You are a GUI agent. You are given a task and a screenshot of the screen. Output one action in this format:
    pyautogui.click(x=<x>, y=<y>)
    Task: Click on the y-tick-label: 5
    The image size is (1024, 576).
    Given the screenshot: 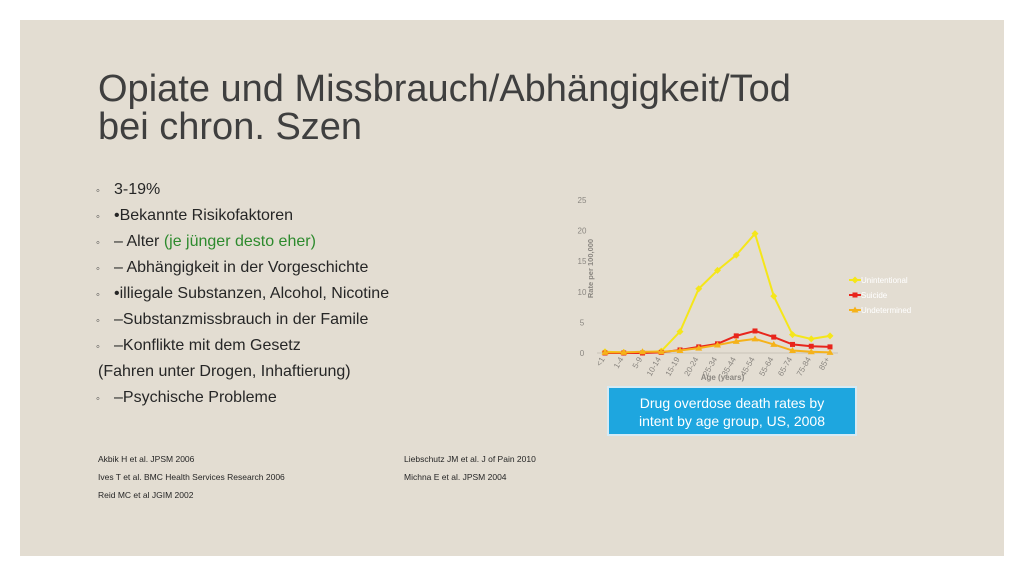 What is the action you would take?
    pyautogui.click(x=582, y=322)
    